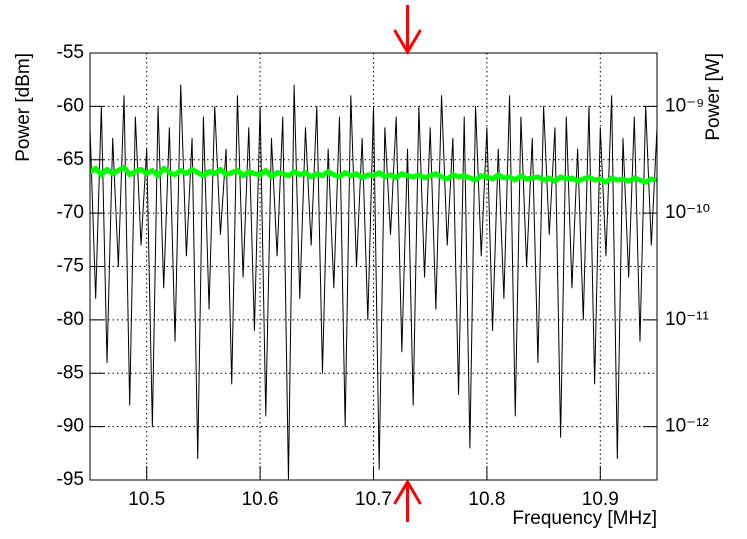 The image size is (747, 539). I want to click on x-tick-label: 10.6, so click(260, 499).